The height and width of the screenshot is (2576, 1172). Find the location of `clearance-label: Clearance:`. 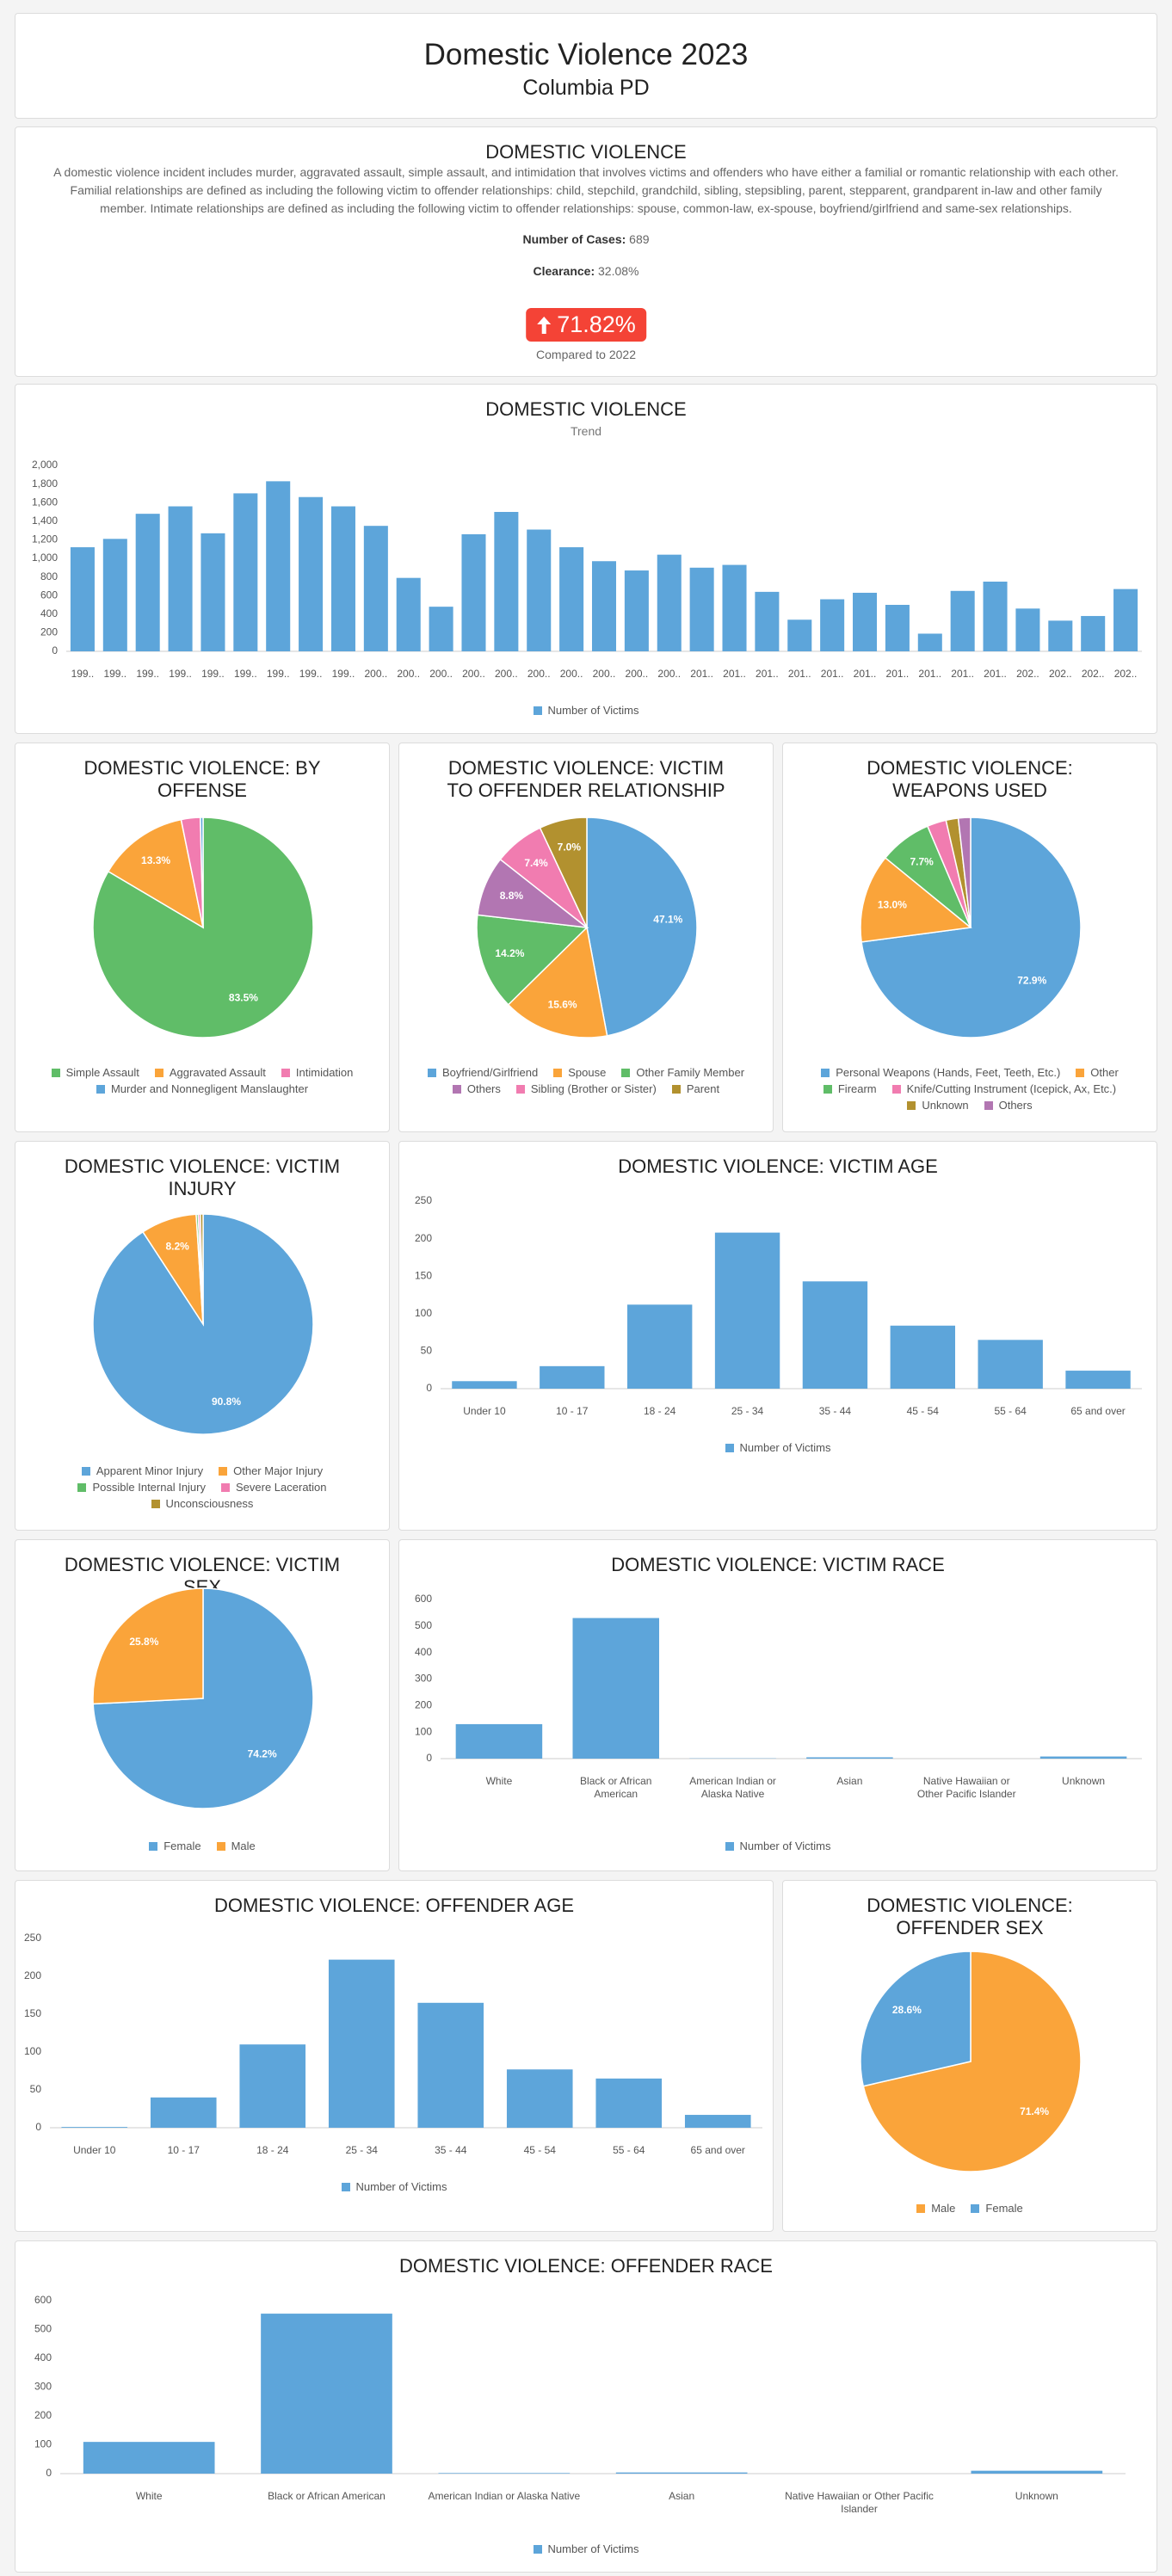

clearance-label: Clearance: is located at coordinates (564, 271).